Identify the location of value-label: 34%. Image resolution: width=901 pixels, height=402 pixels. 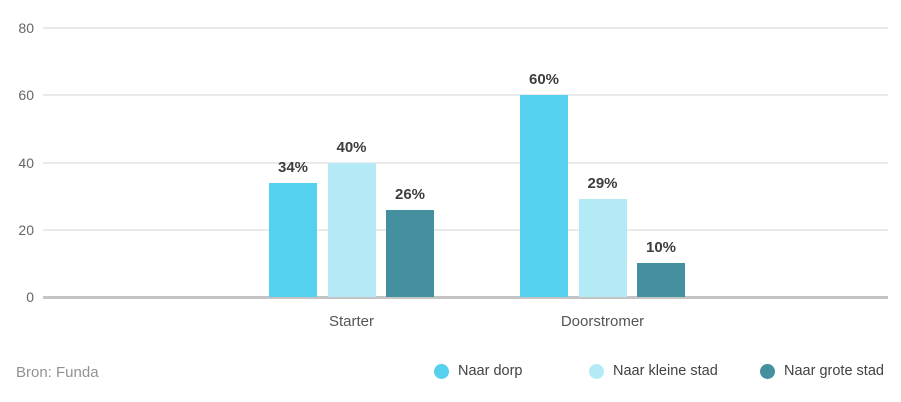
(293, 167).